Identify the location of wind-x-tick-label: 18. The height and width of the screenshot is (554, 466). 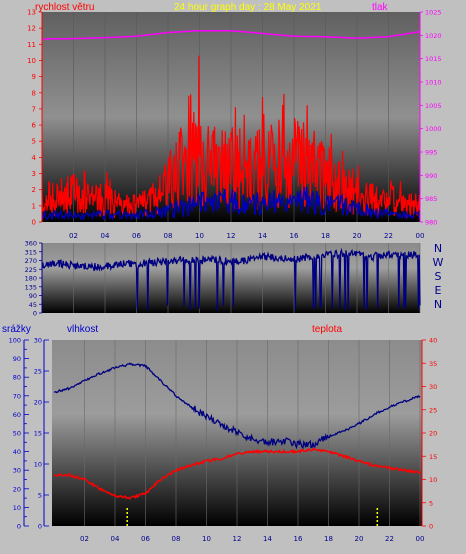
(325, 236).